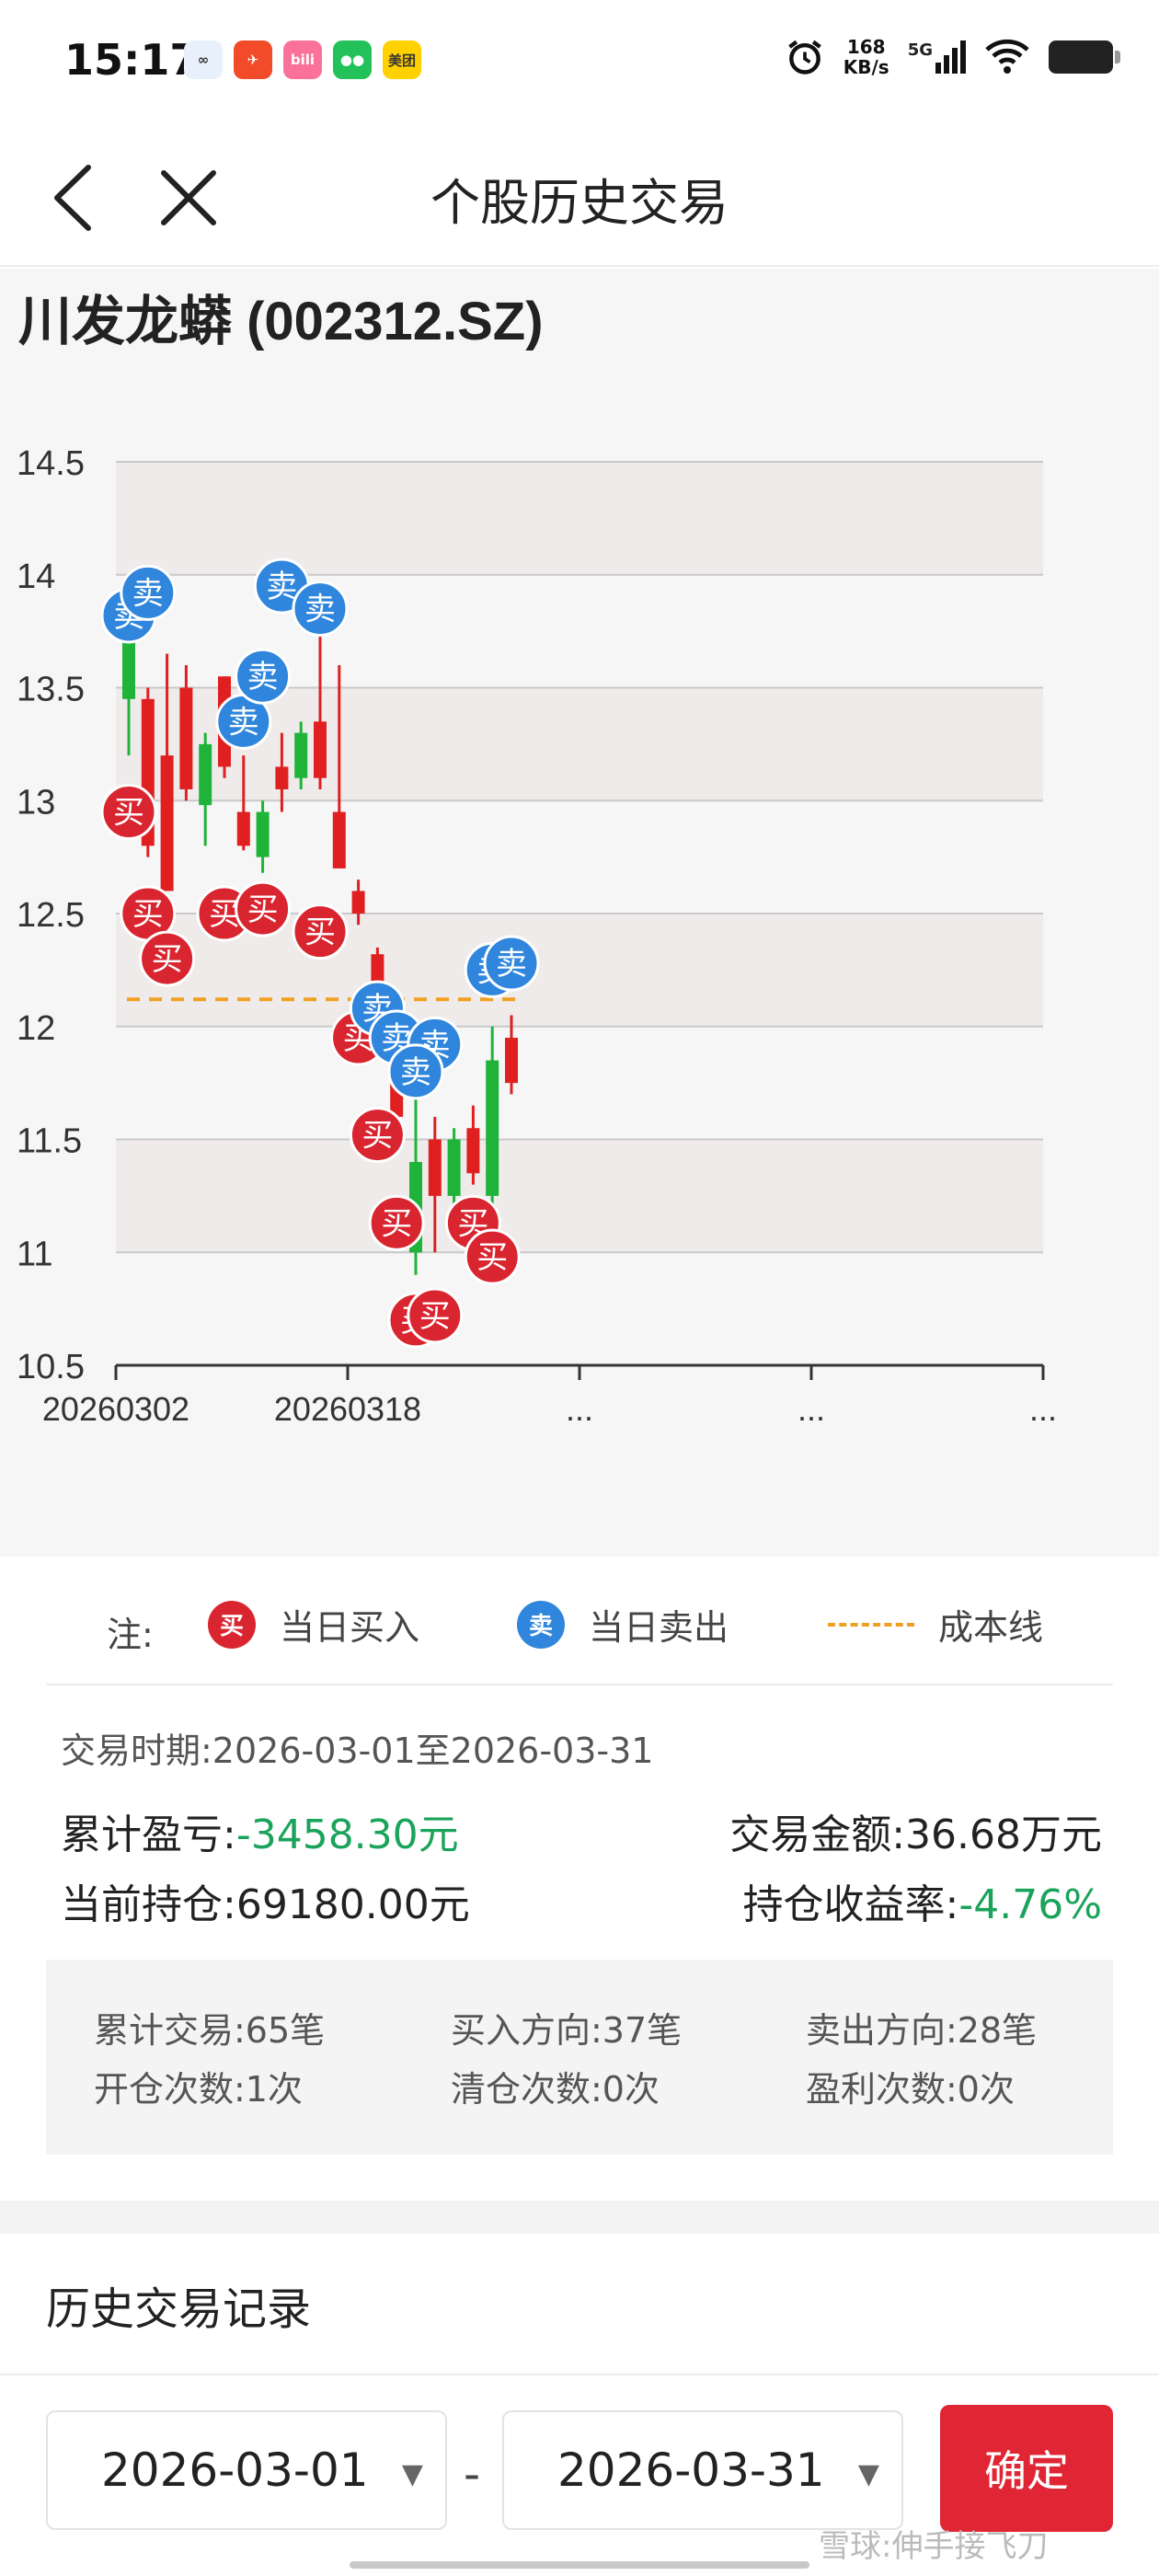 Image resolution: width=1159 pixels, height=2576 pixels. I want to click on bilibili-app-icon: bili, so click(302, 59).